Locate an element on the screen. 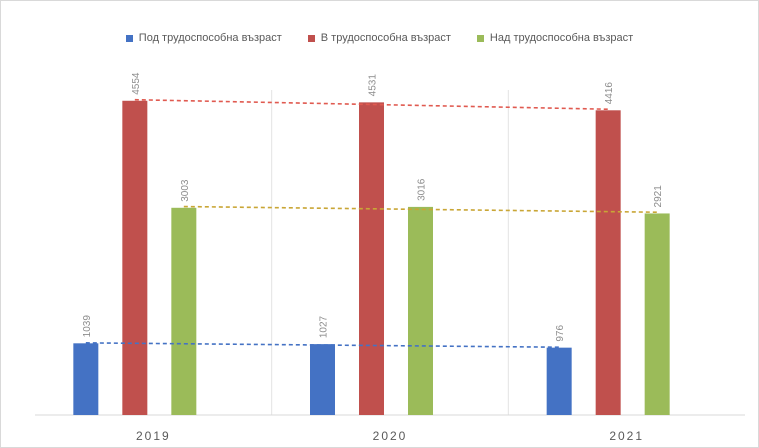  legend-item-over-working-age: Над трудоспособна възраст is located at coordinates (555, 38).